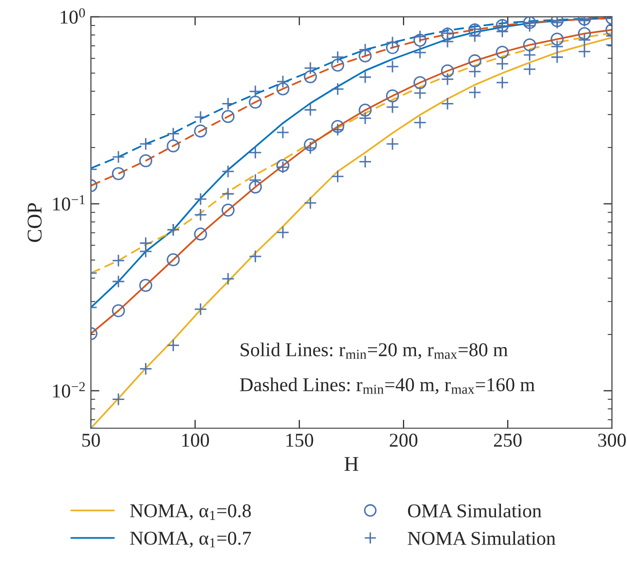 This screenshot has height=562, width=627. What do you see at coordinates (612, 440) in the screenshot?
I see `x-tick-label: 300` at bounding box center [612, 440].